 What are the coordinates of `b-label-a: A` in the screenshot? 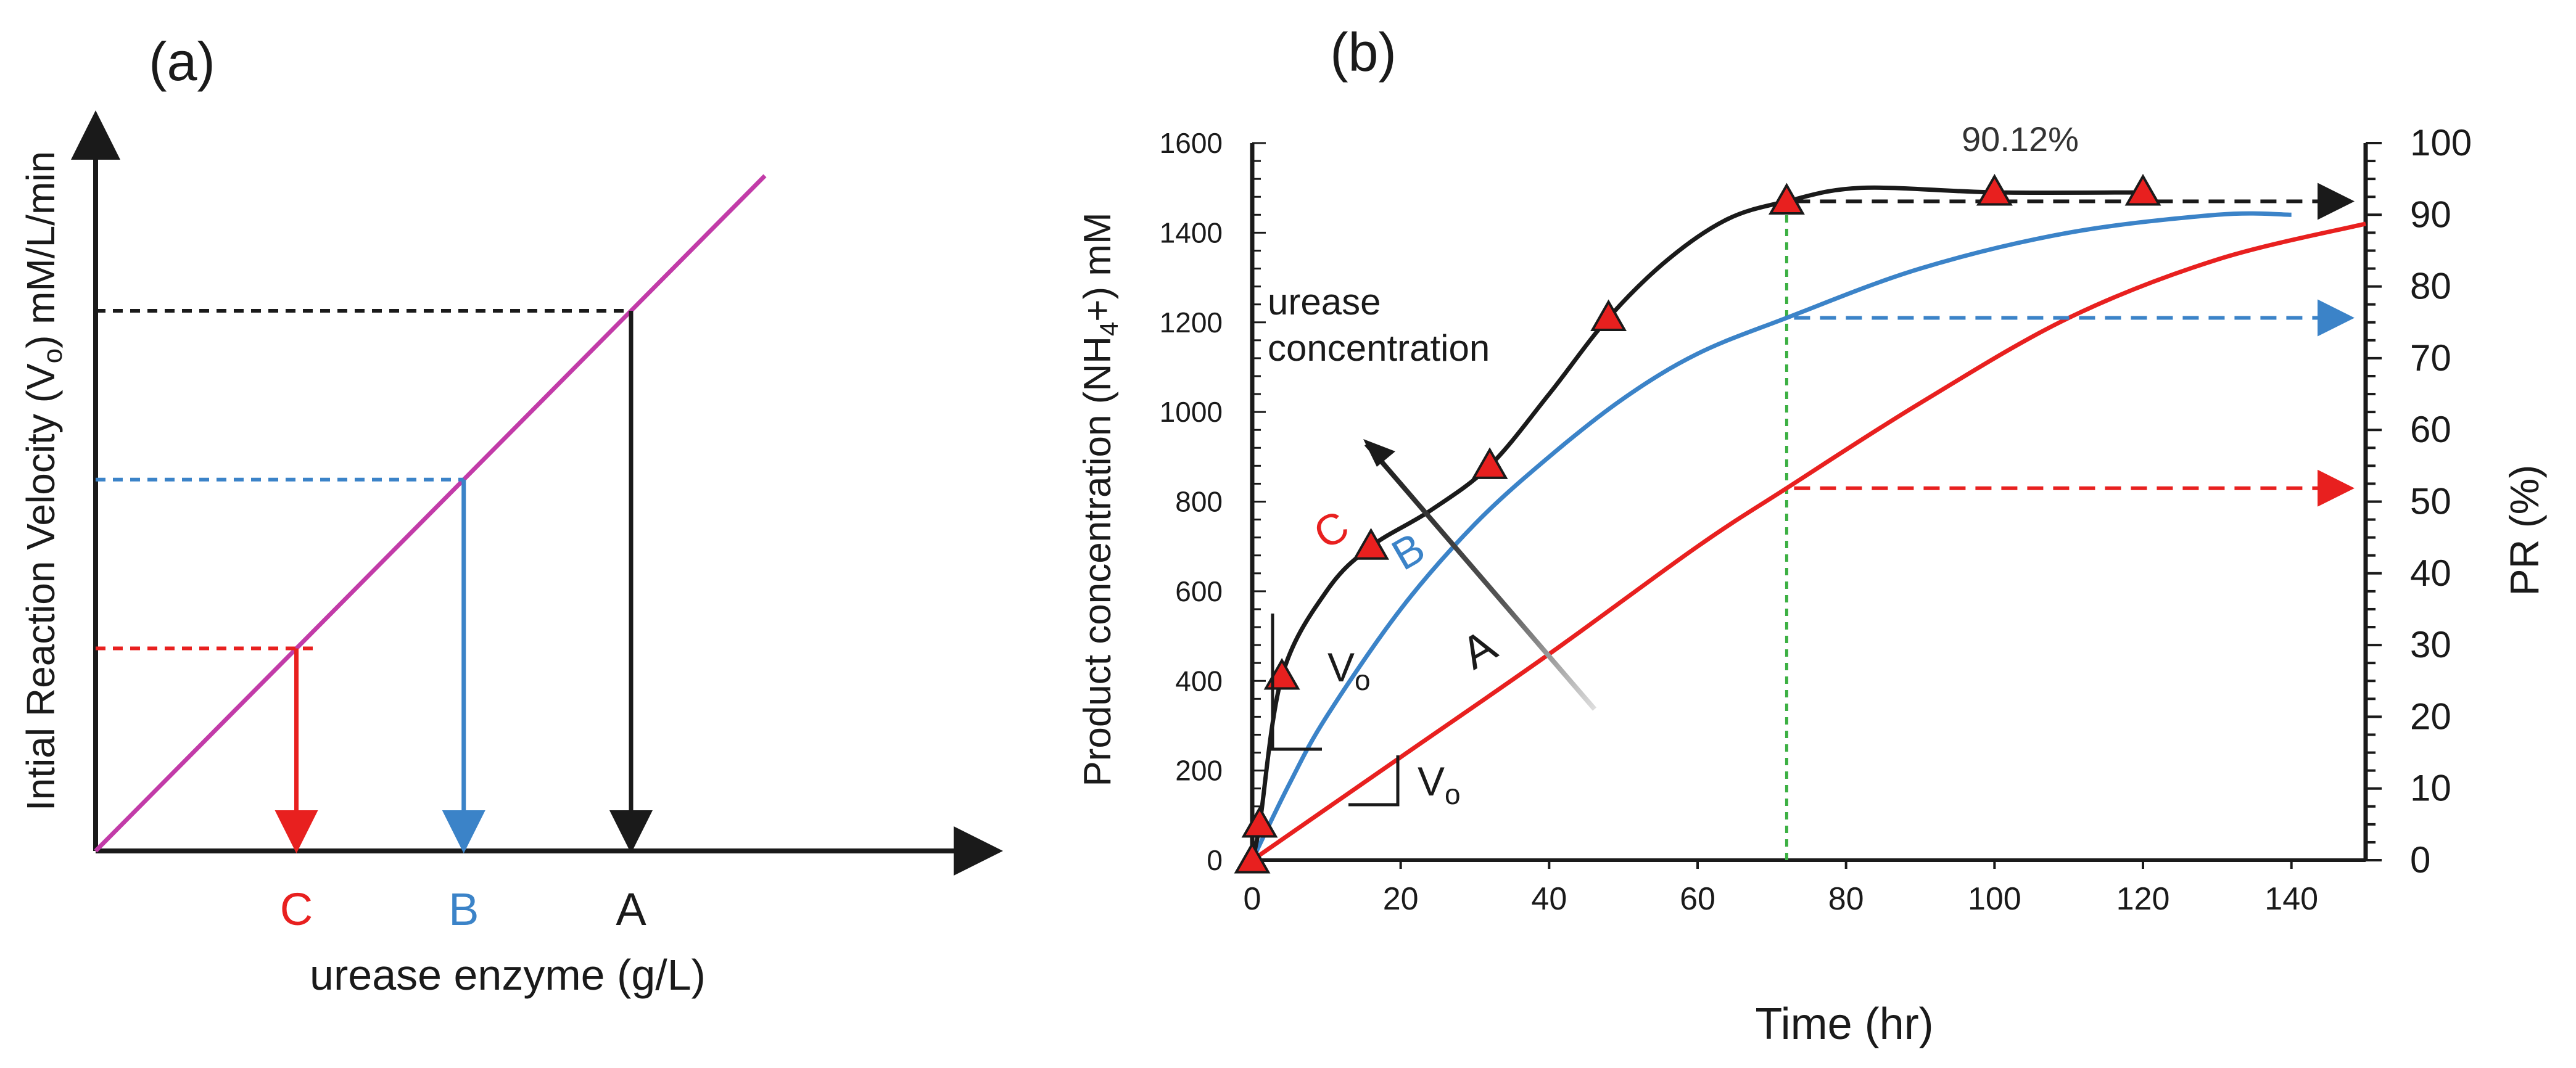 It's located at (1479, 649).